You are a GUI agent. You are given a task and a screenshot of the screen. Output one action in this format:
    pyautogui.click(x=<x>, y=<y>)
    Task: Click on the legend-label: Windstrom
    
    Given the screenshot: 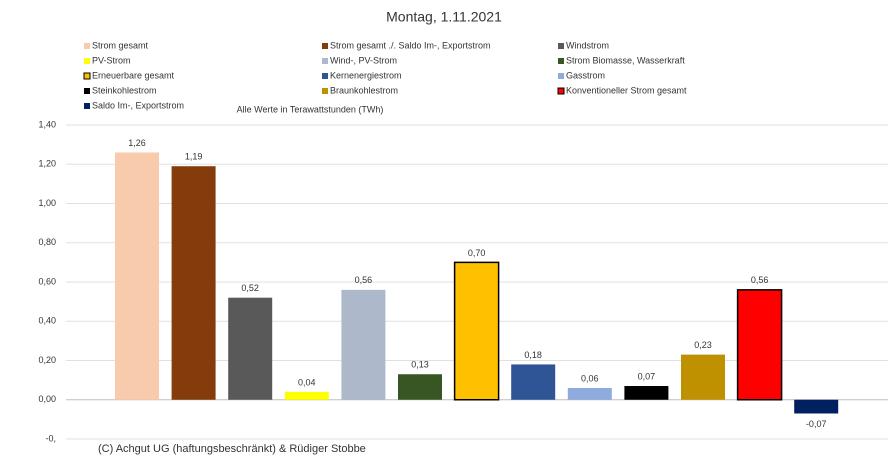 What is the action you would take?
    pyautogui.click(x=587, y=45)
    